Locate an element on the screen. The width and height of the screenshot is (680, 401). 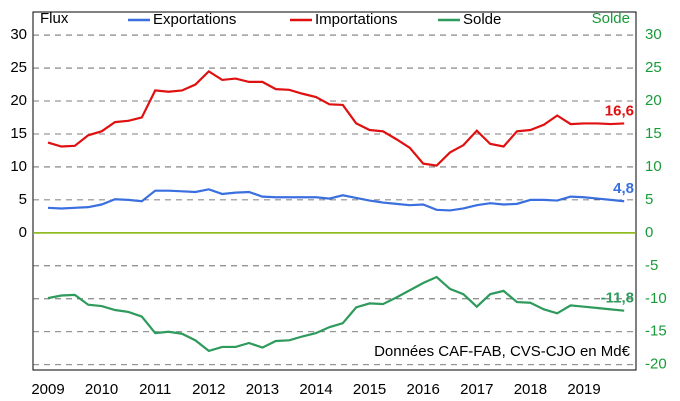
x-tick-label: 2016 is located at coordinates (423, 389).